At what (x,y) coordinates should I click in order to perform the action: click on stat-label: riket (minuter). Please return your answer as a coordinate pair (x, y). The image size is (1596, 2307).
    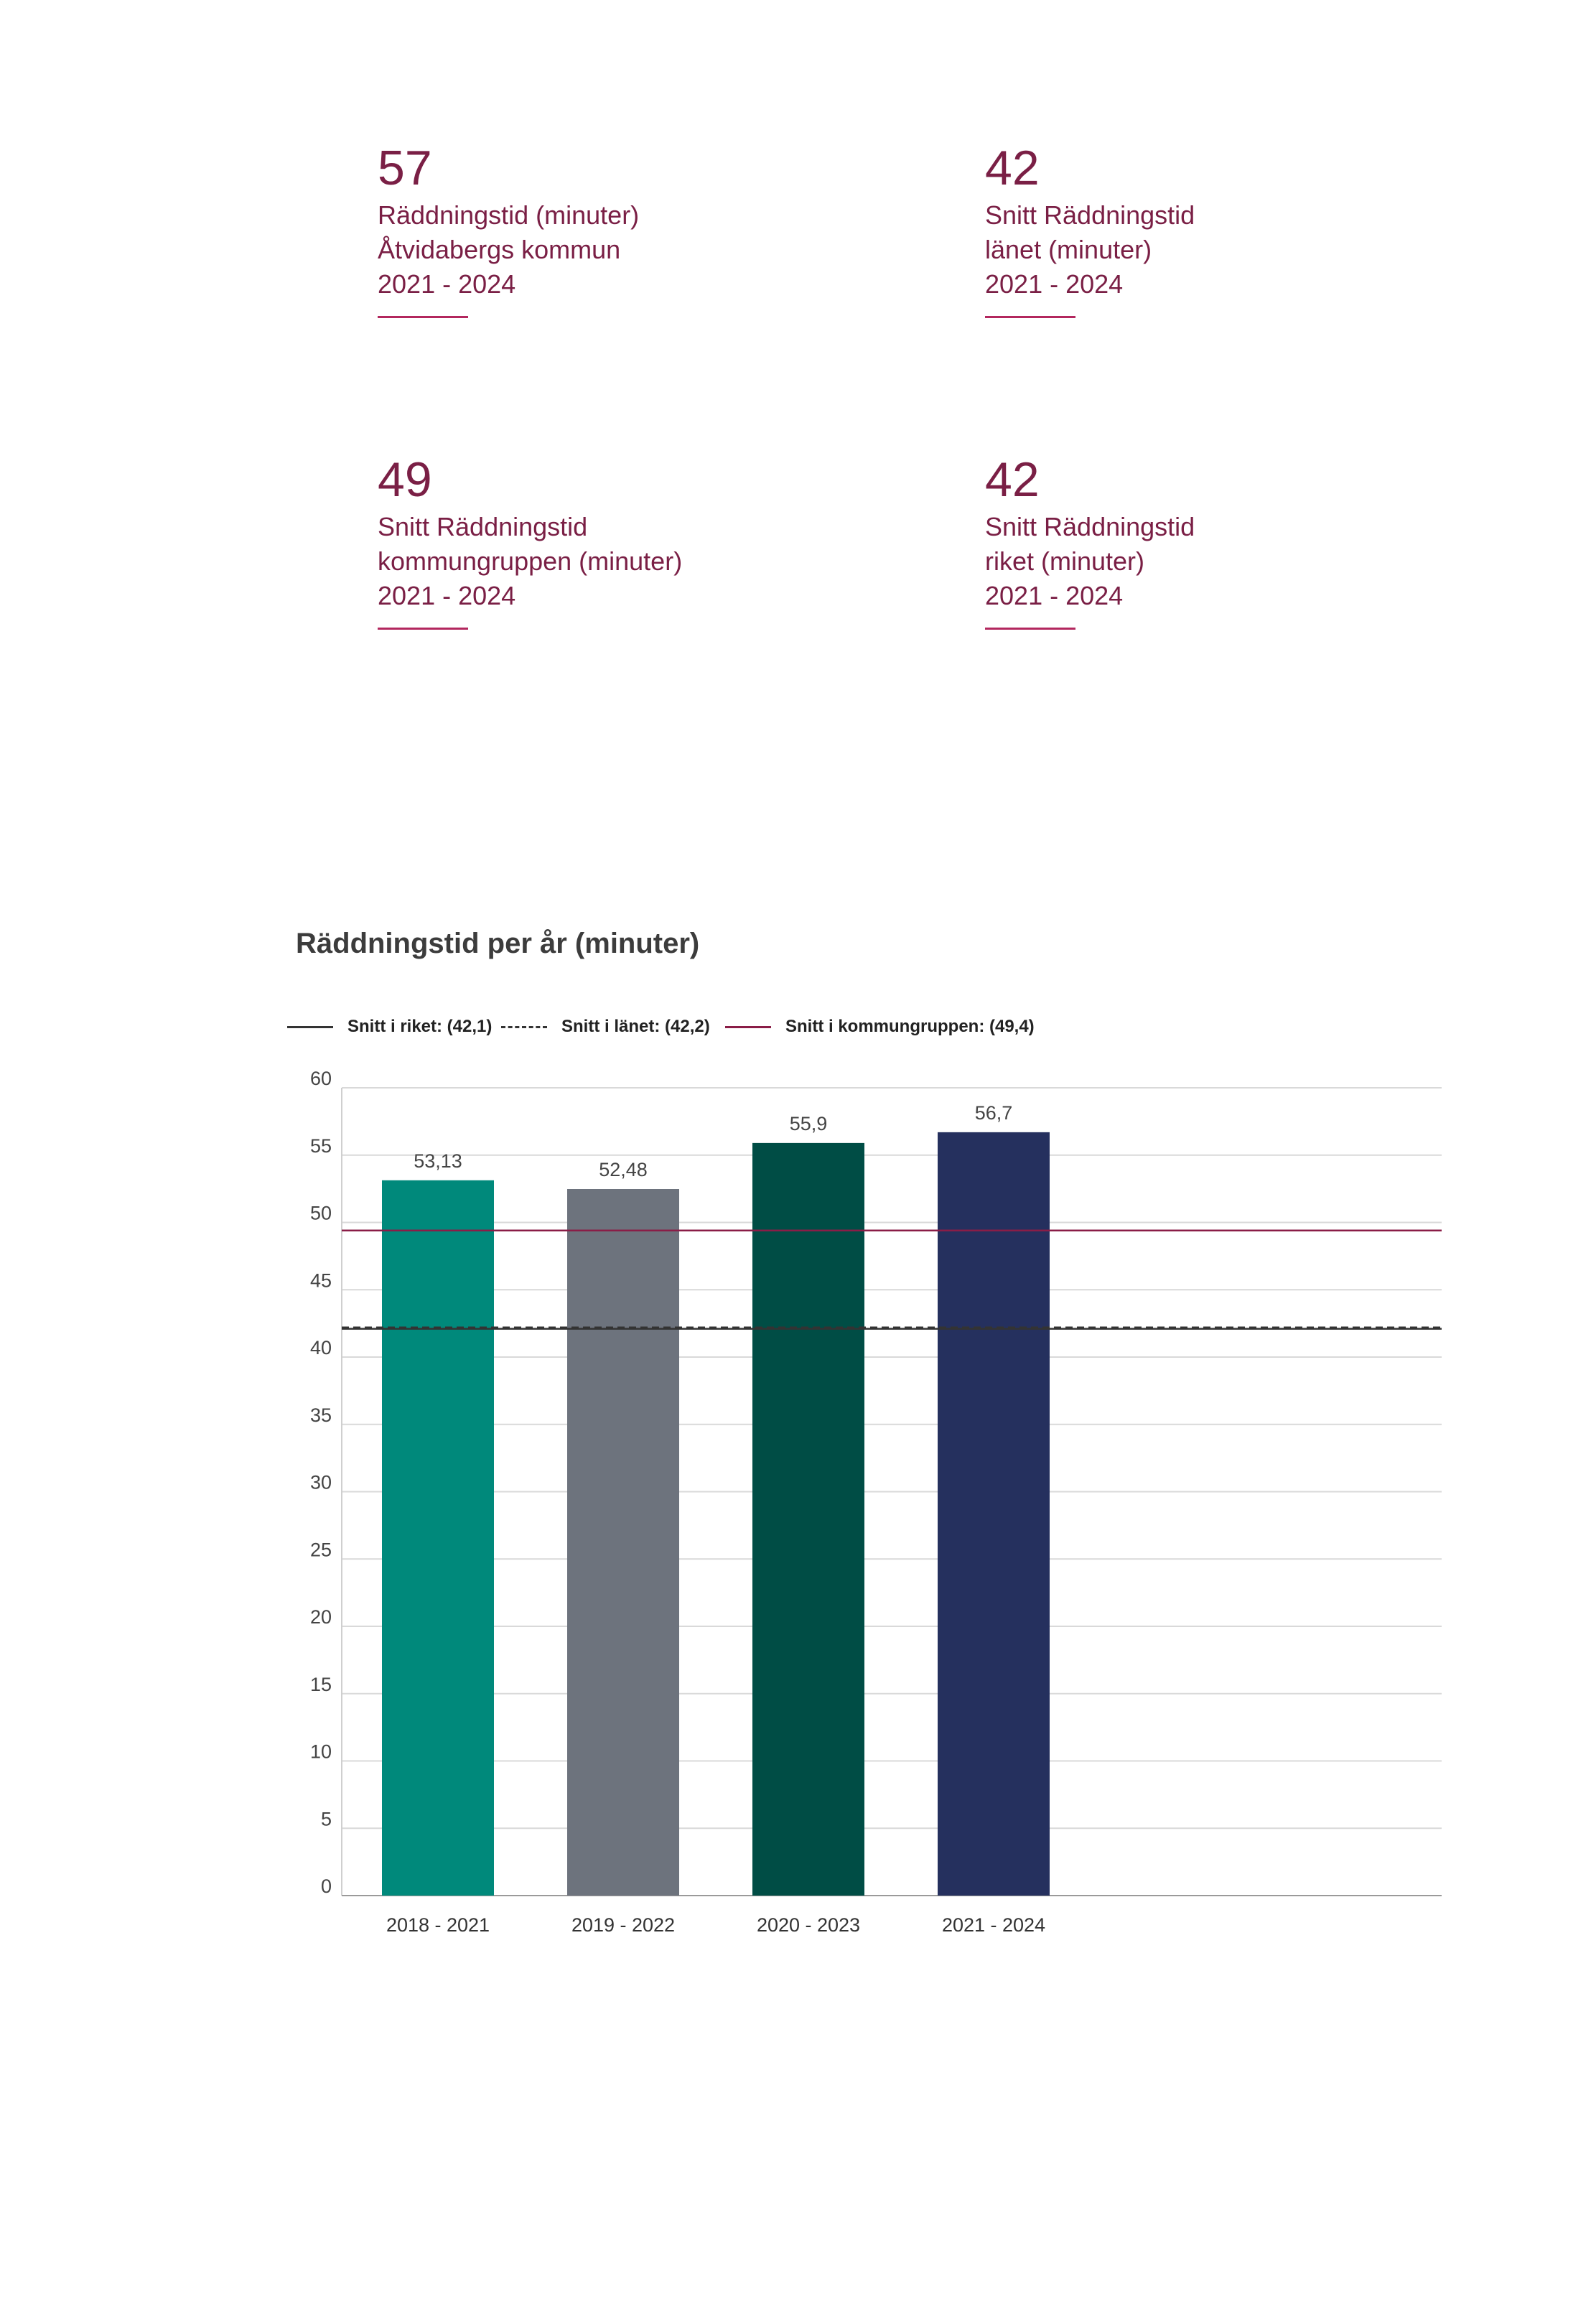
    Looking at the image, I should click on (1065, 561).